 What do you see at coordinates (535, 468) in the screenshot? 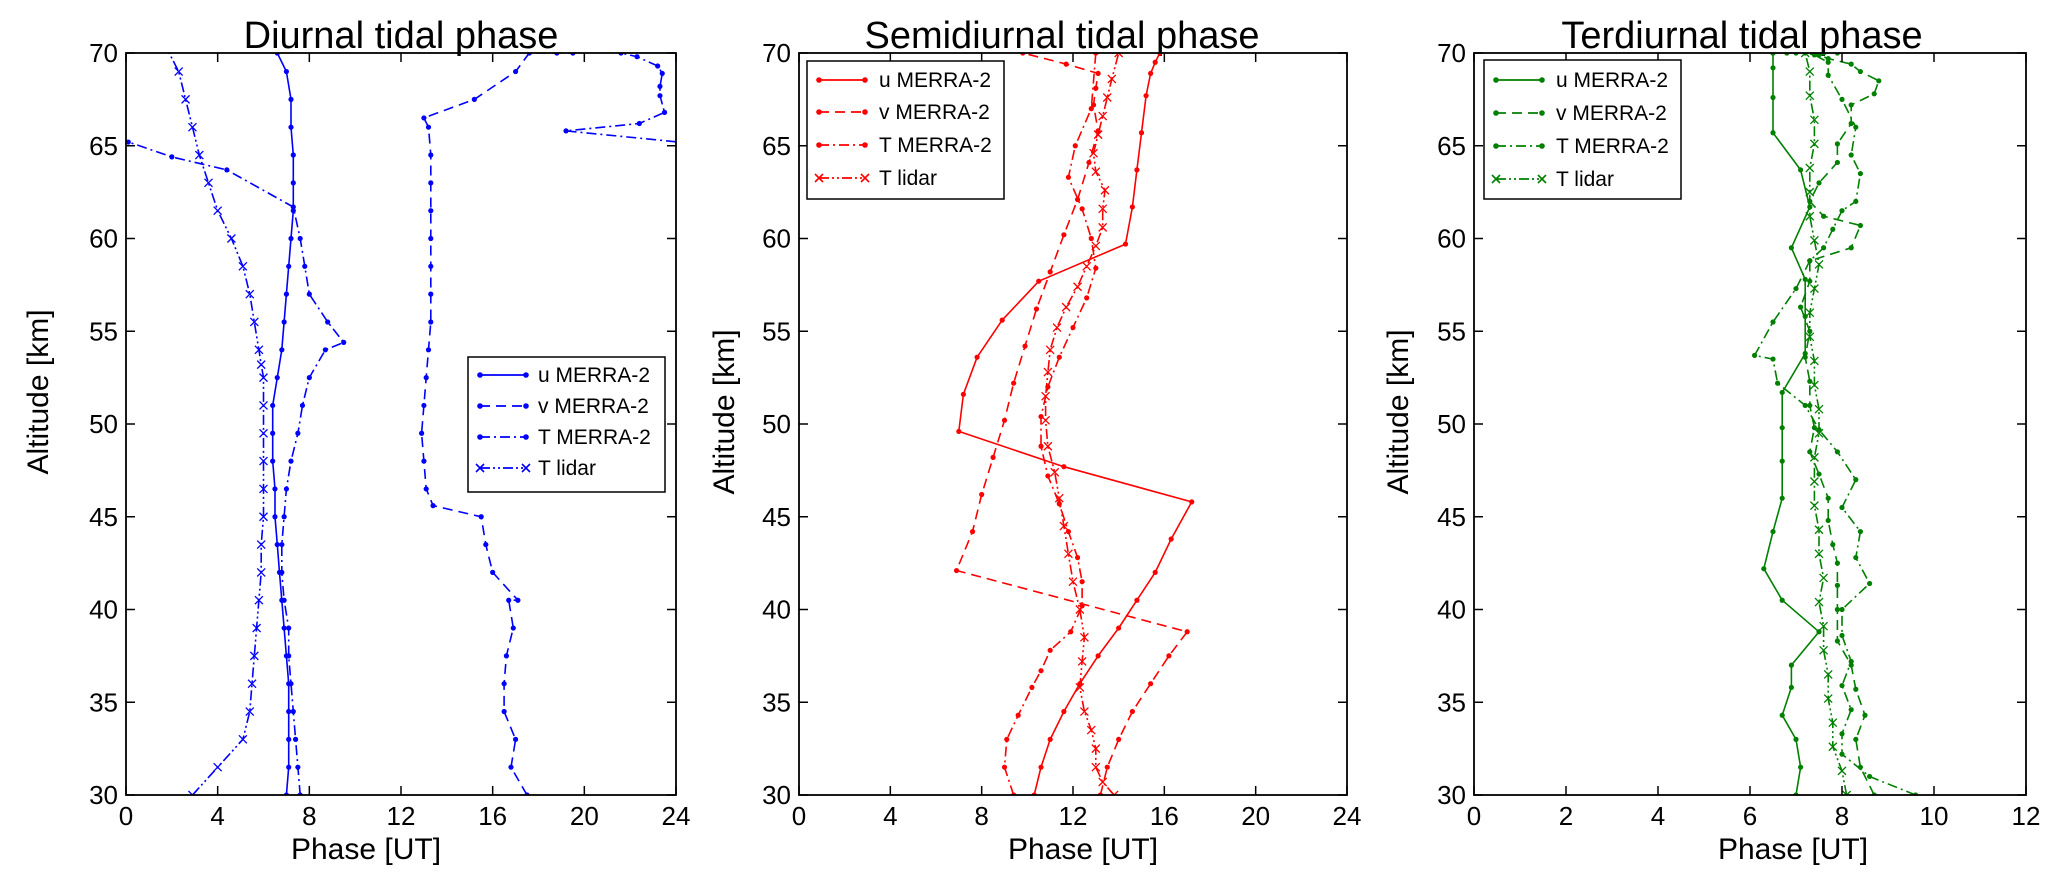
I see `legend-entry: T lidar` at bounding box center [535, 468].